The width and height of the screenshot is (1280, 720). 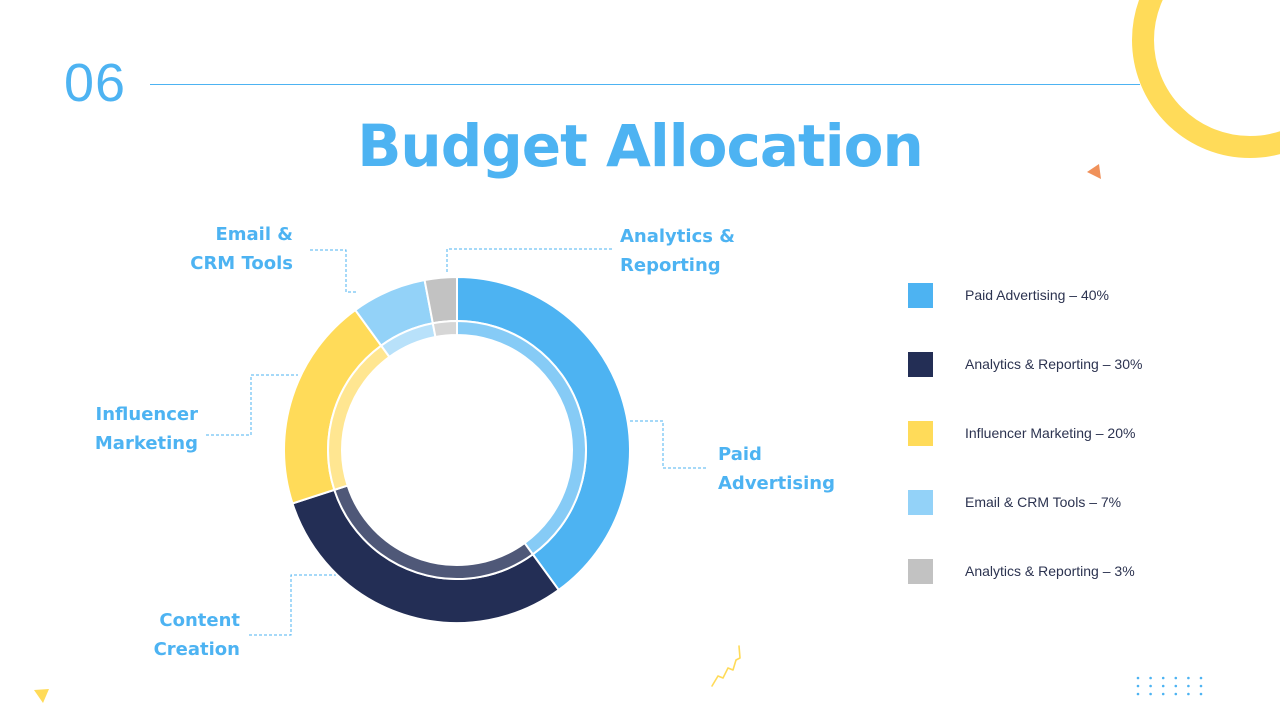 What do you see at coordinates (292, 605) in the screenshot?
I see `leader-content` at bounding box center [292, 605].